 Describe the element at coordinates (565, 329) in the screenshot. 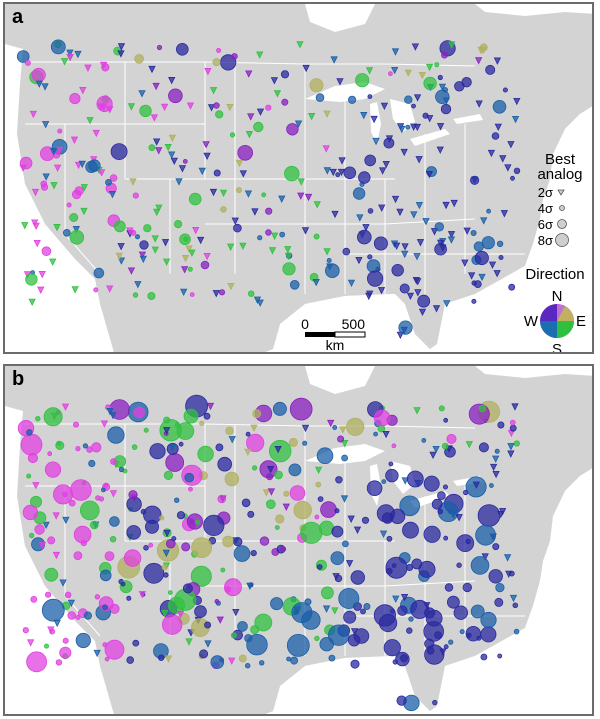

I see `wheel-quadrant-se` at that location.